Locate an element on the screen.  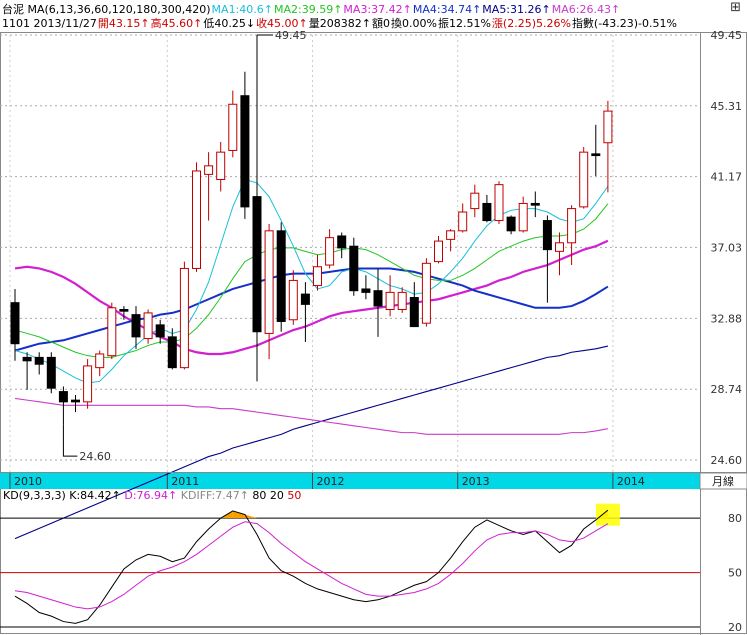
year-label-4: 2014 is located at coordinates (631, 481).